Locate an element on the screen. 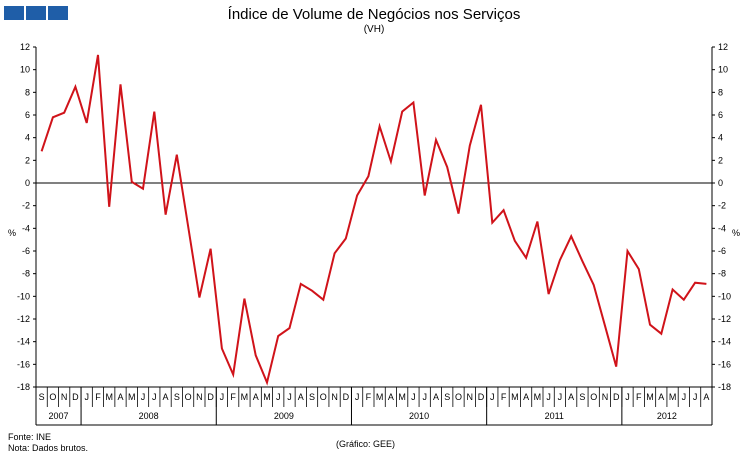  y-tick-label-left: -10 is located at coordinates (23, 296).